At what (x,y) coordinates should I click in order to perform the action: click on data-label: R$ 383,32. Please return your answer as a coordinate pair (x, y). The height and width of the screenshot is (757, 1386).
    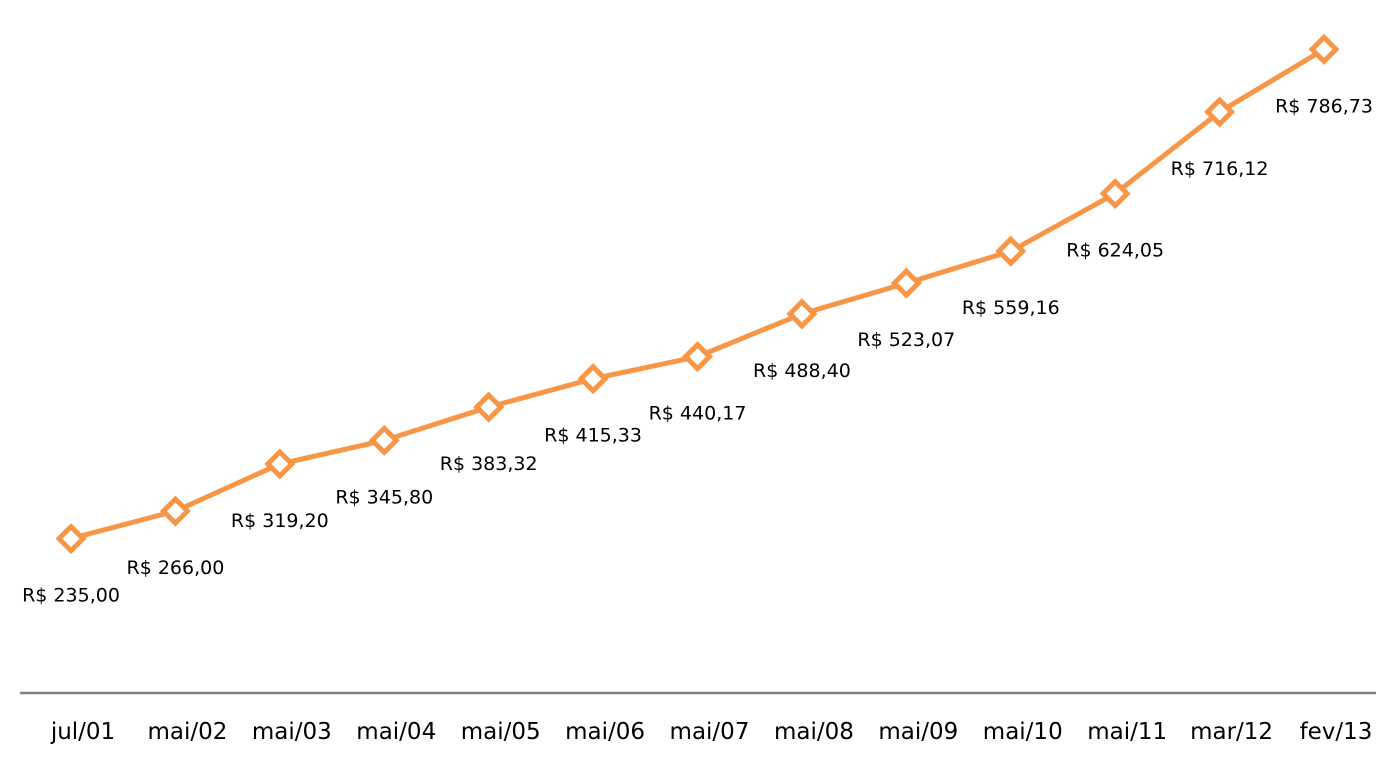
    Looking at the image, I should click on (489, 464).